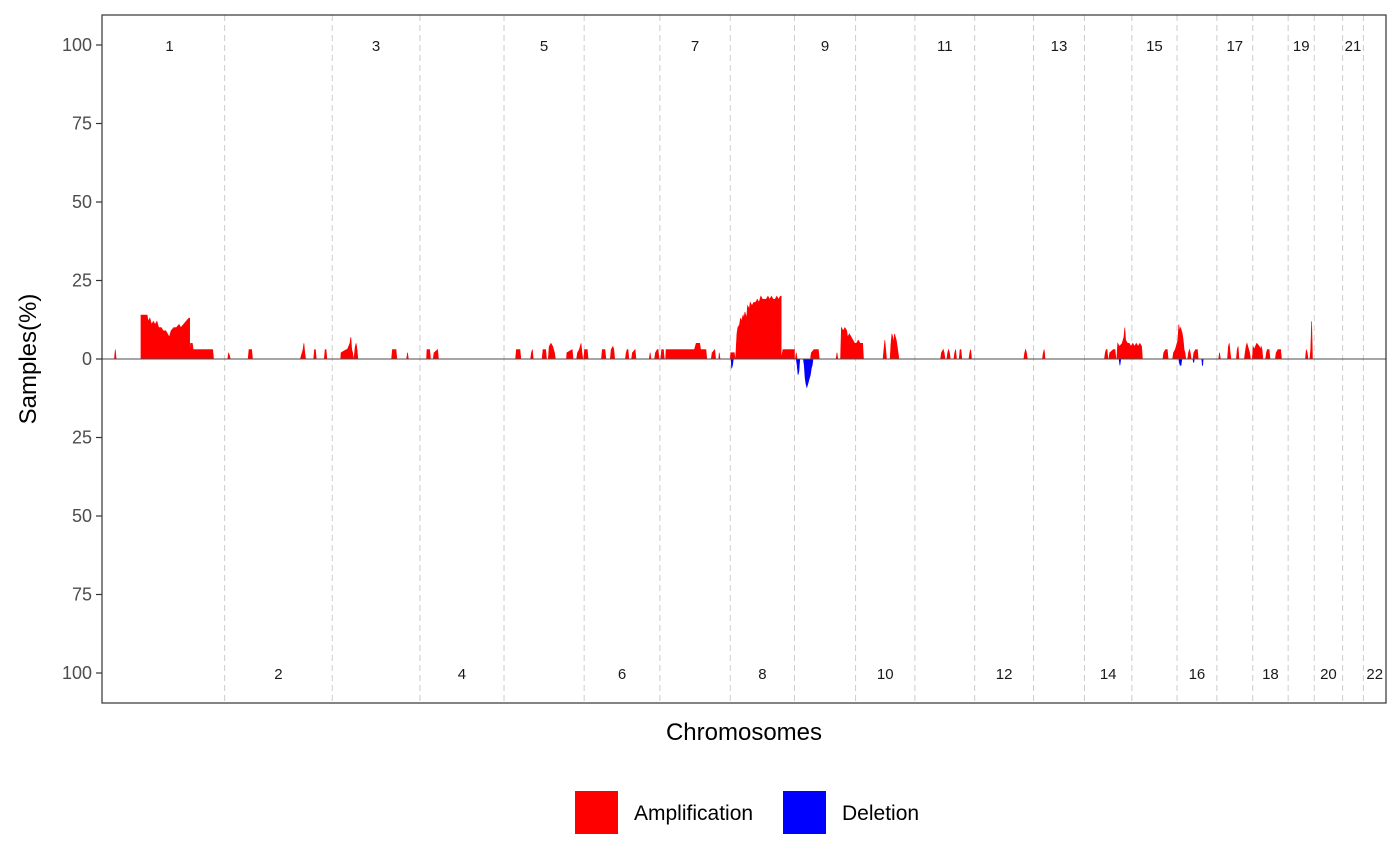 This screenshot has width=1400, height=865. I want to click on chromosome-label-4: 4, so click(462, 674).